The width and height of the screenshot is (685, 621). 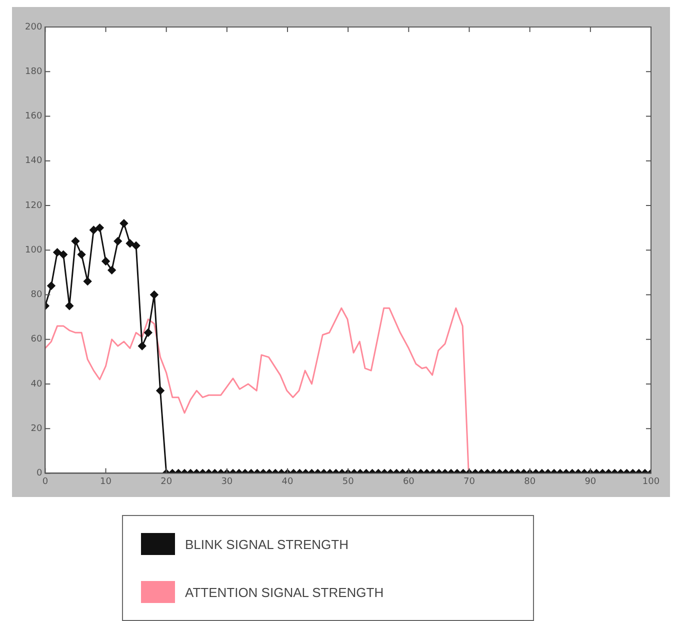 What do you see at coordinates (106, 481) in the screenshot?
I see `x-tick-label: 10` at bounding box center [106, 481].